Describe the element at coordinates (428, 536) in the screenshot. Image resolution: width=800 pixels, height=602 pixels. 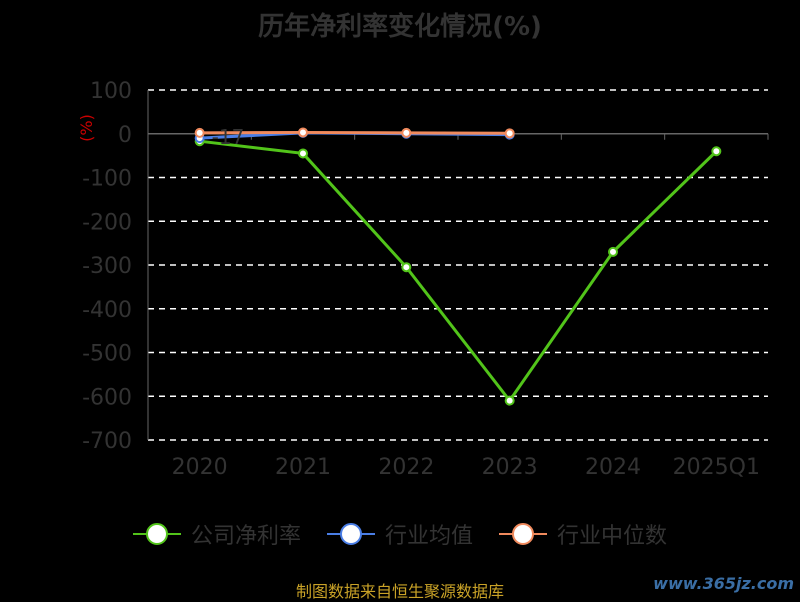
I see `legend-label: 行业均值` at that location.